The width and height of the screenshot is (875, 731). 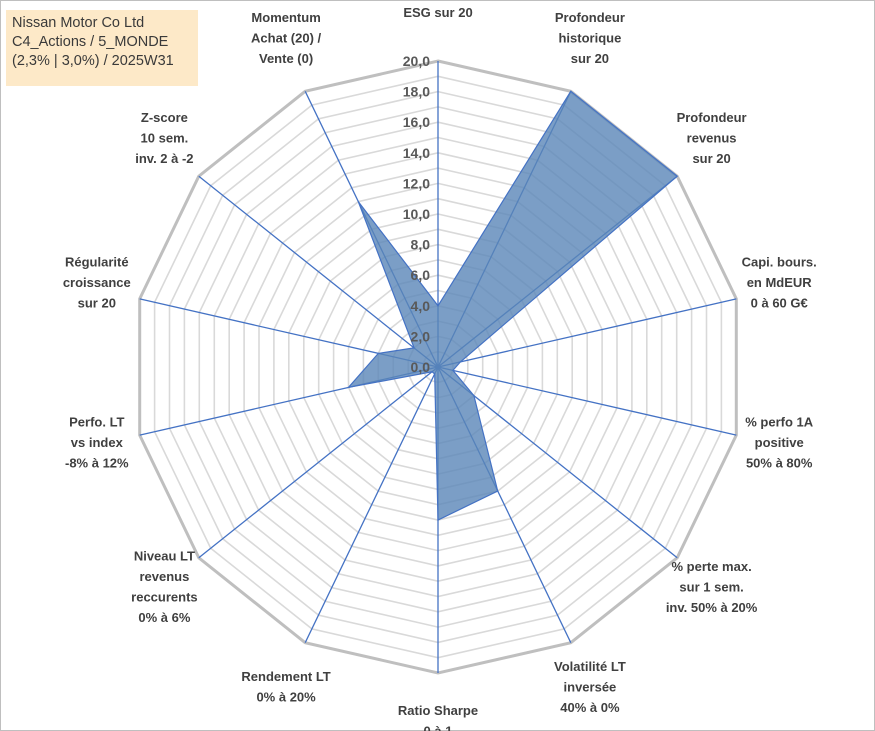 What do you see at coordinates (93, 61) in the screenshot?
I see `info-line-period: (2,3% | 3,0%) / 2025W31` at bounding box center [93, 61].